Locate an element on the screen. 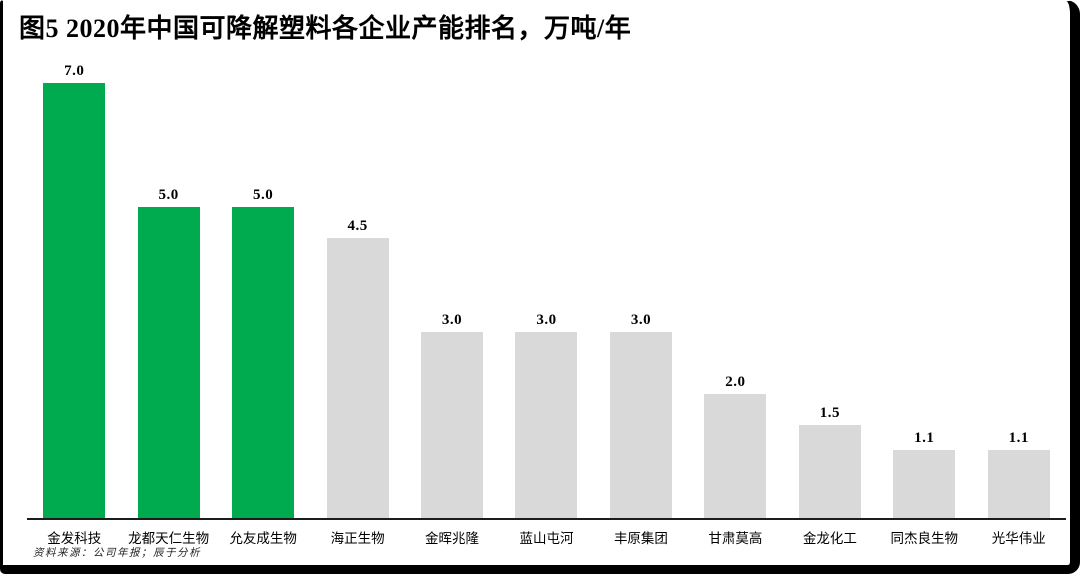 The image size is (1080, 574). bar-column: 7.0 is located at coordinates (74, 290).